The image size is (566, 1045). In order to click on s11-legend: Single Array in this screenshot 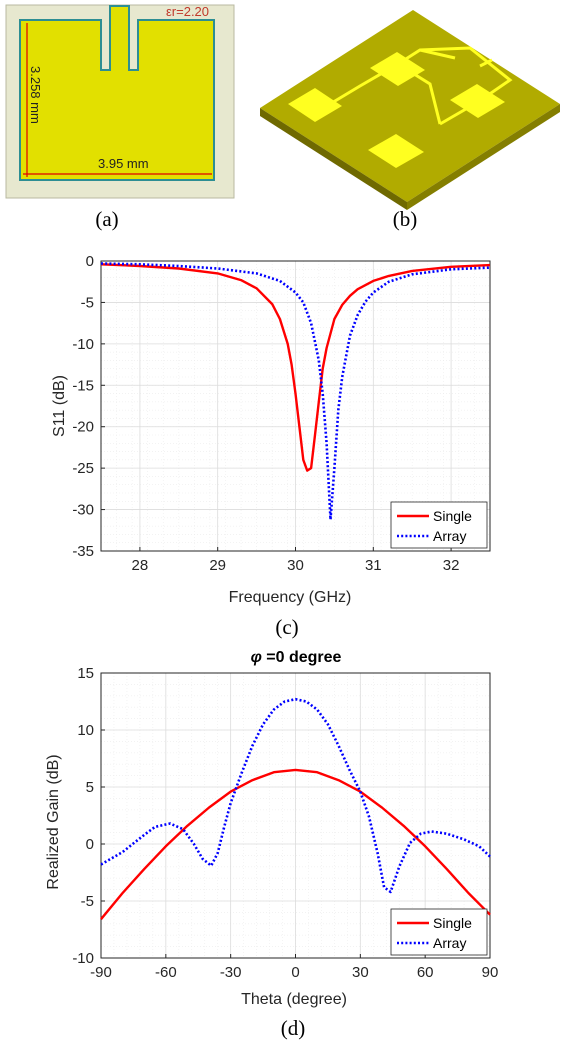, I will do `click(439, 525)`.